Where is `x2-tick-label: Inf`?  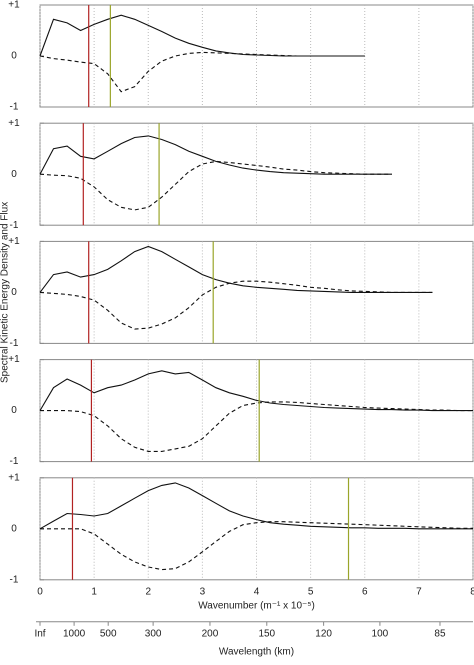 x2-tick-label: Inf is located at coordinates (39, 633).